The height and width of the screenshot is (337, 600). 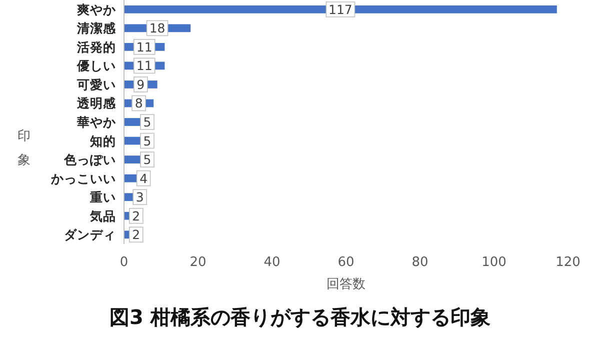 What do you see at coordinates (494, 262) in the screenshot?
I see `x-tick-label: 100` at bounding box center [494, 262].